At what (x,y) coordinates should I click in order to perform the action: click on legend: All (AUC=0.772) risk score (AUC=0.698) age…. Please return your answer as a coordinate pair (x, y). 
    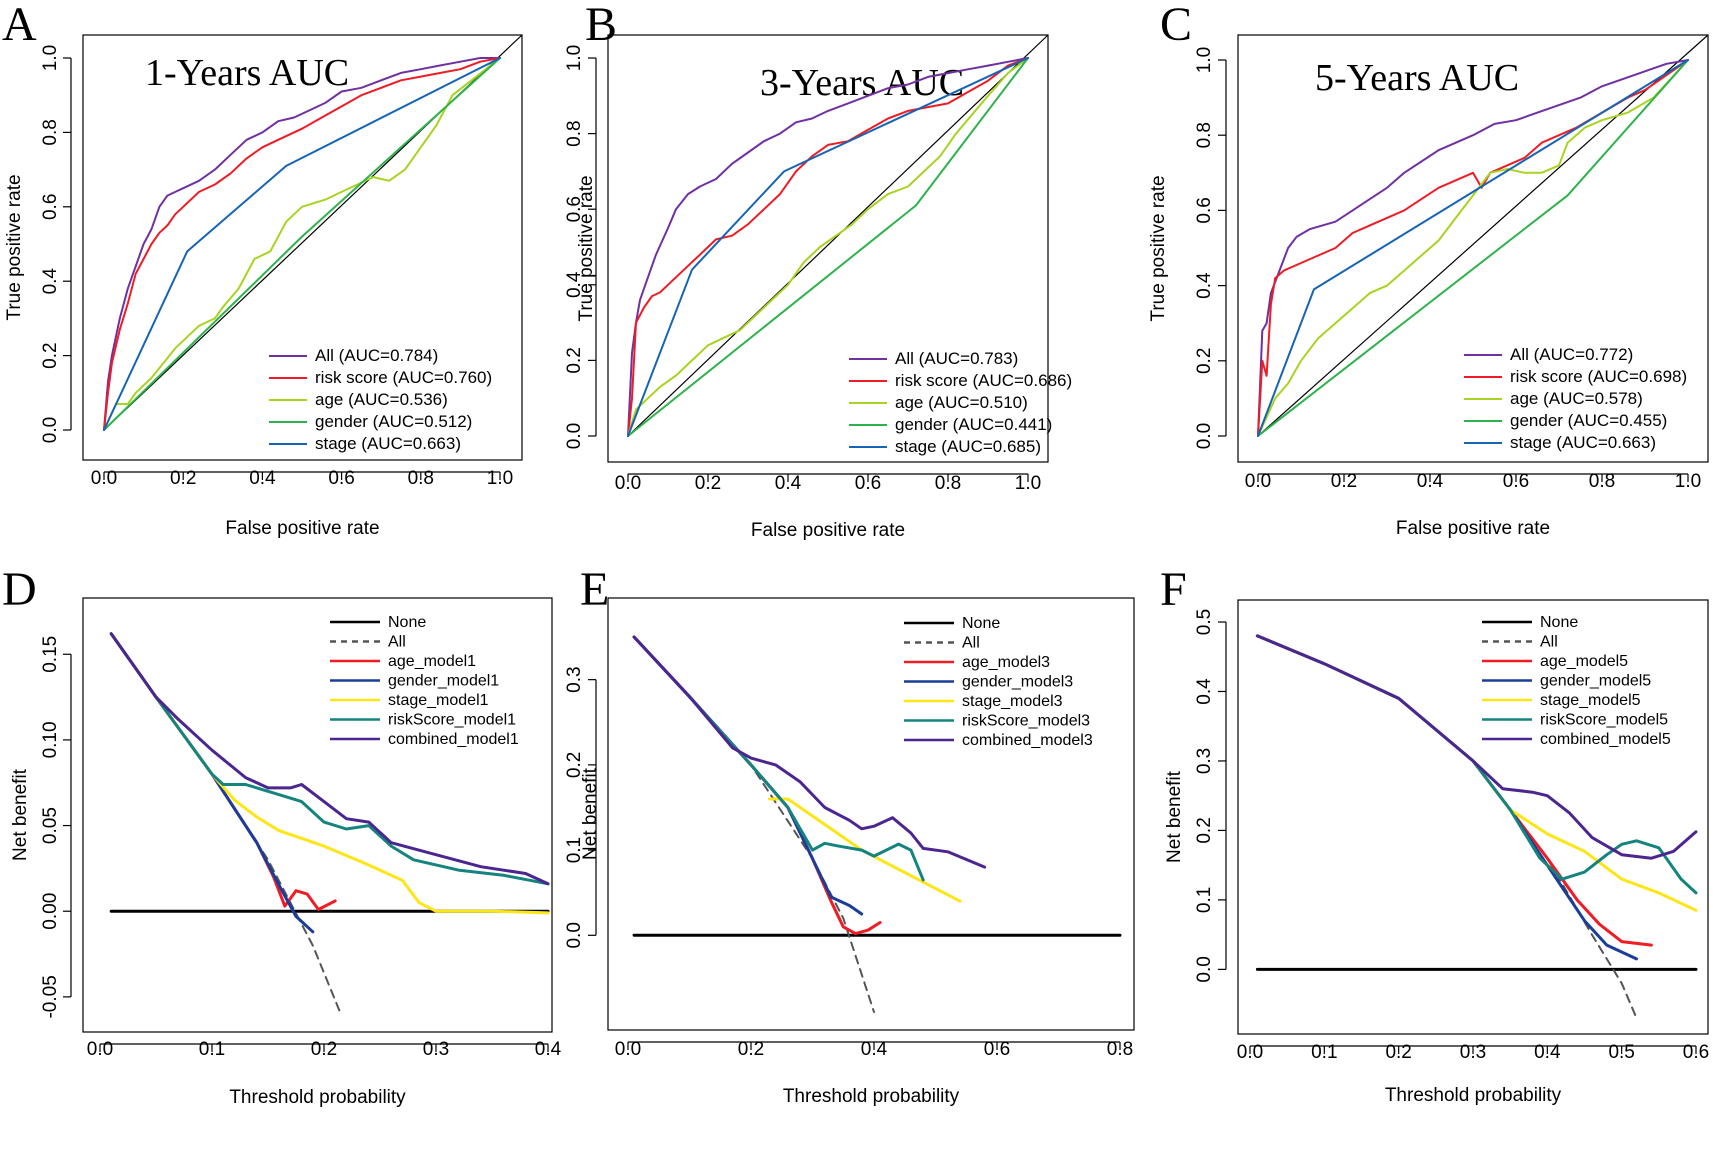
    Looking at the image, I should click on (1575, 398).